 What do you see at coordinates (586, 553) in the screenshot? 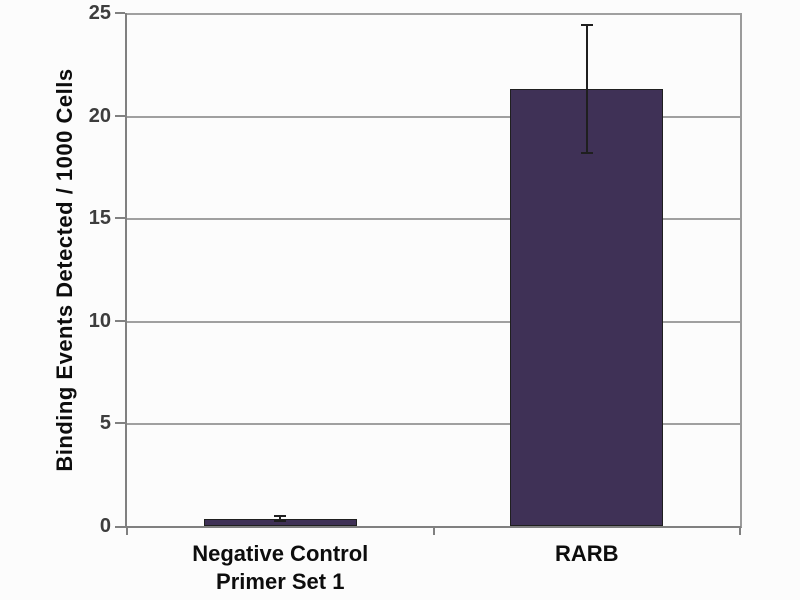
I see `x-category-label: RARB` at bounding box center [586, 553].